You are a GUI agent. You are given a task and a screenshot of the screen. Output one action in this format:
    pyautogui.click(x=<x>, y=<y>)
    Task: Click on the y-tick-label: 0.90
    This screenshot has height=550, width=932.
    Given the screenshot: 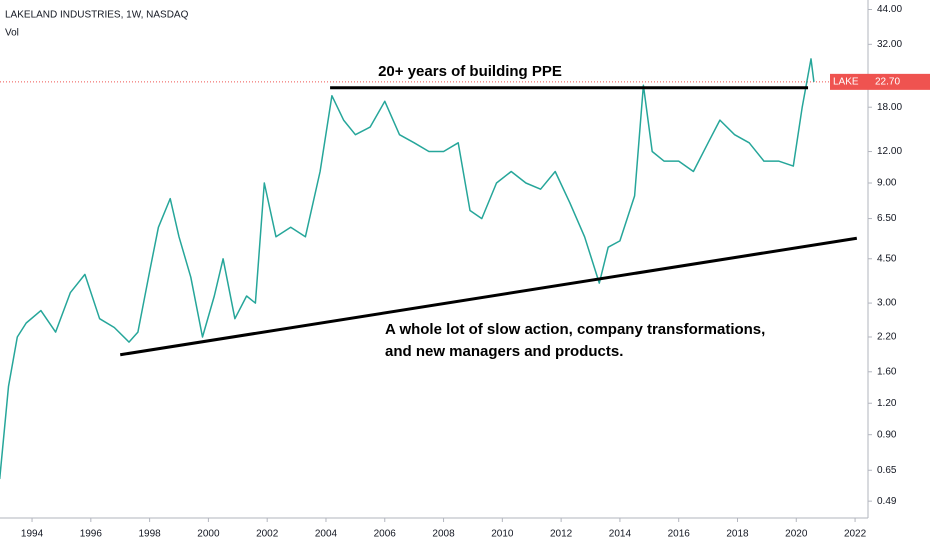 What is the action you would take?
    pyautogui.click(x=887, y=434)
    